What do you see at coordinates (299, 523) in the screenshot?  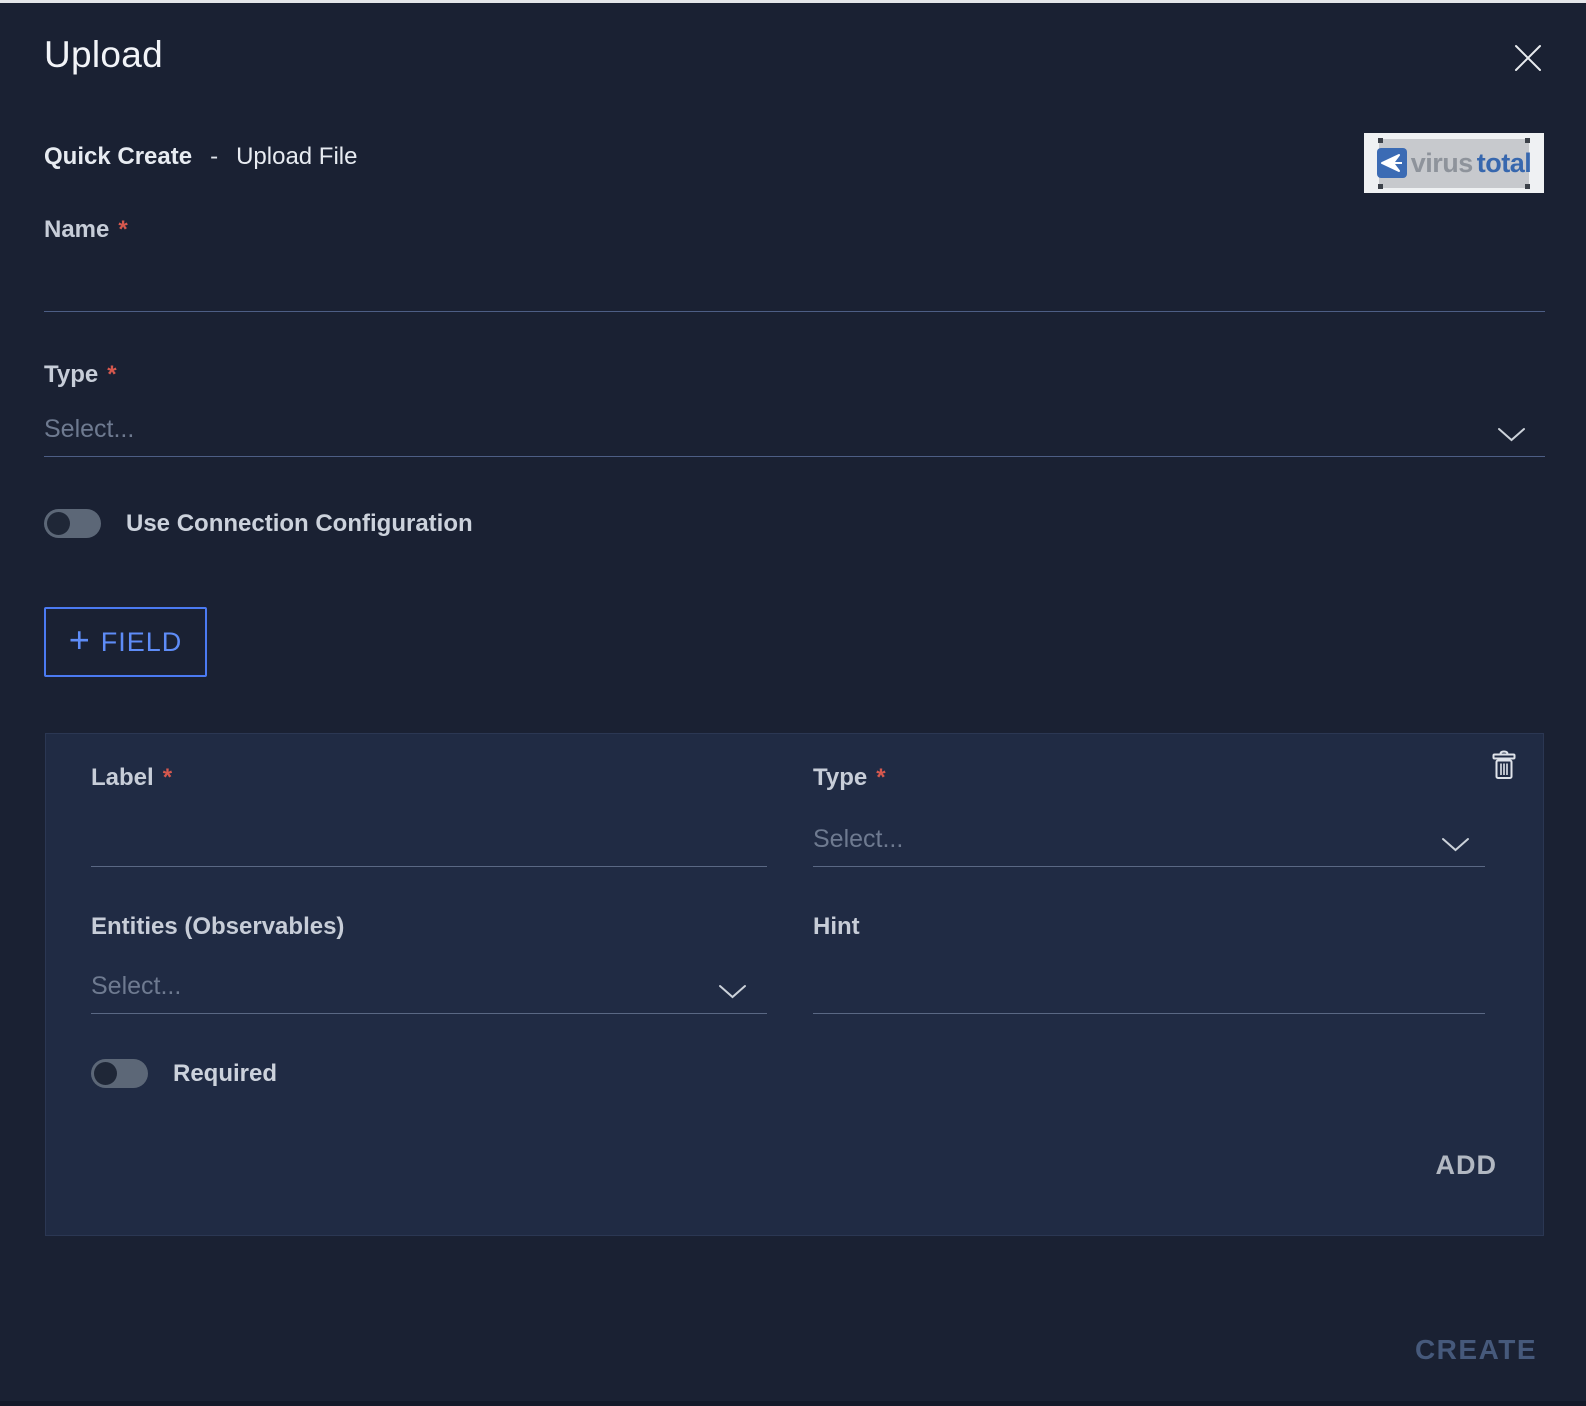 I see `connection-toggle-label: Use Connection Configuration` at bounding box center [299, 523].